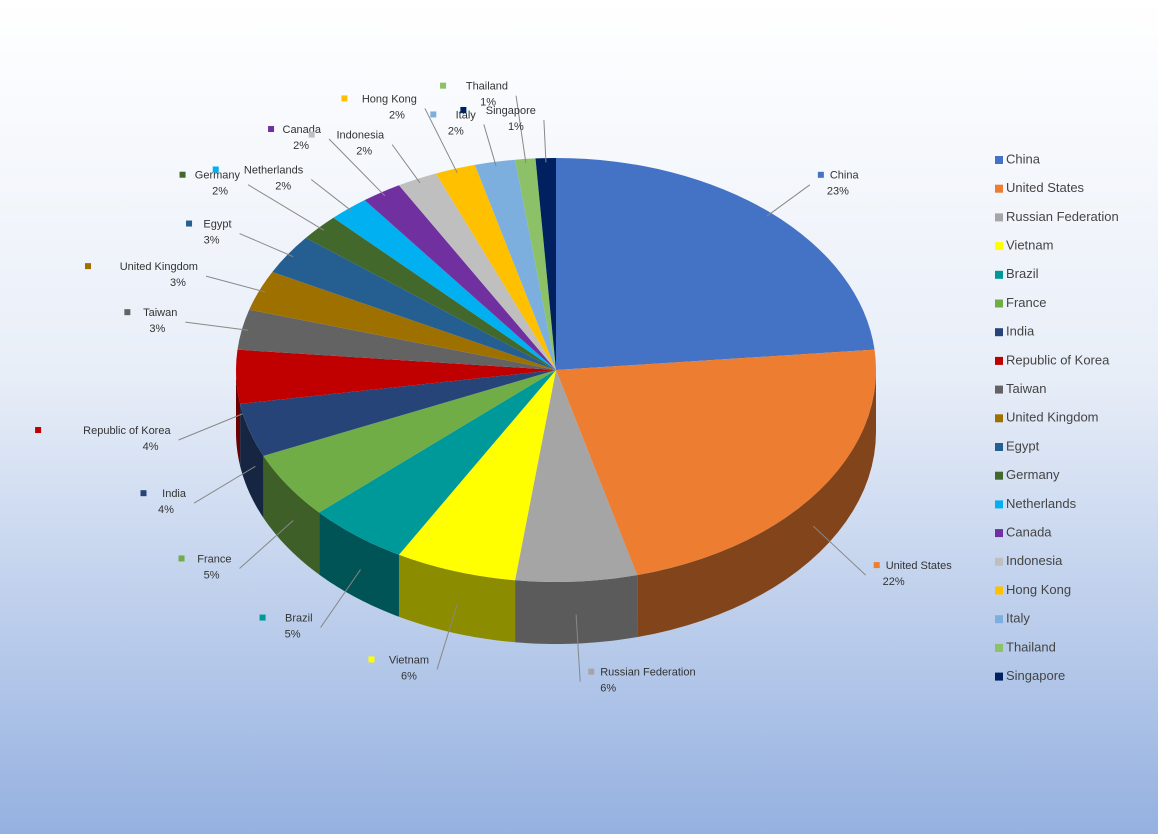 Image resolution: width=1158 pixels, height=834 pixels. I want to click on legend-label: Vietnam, so click(1029, 245).